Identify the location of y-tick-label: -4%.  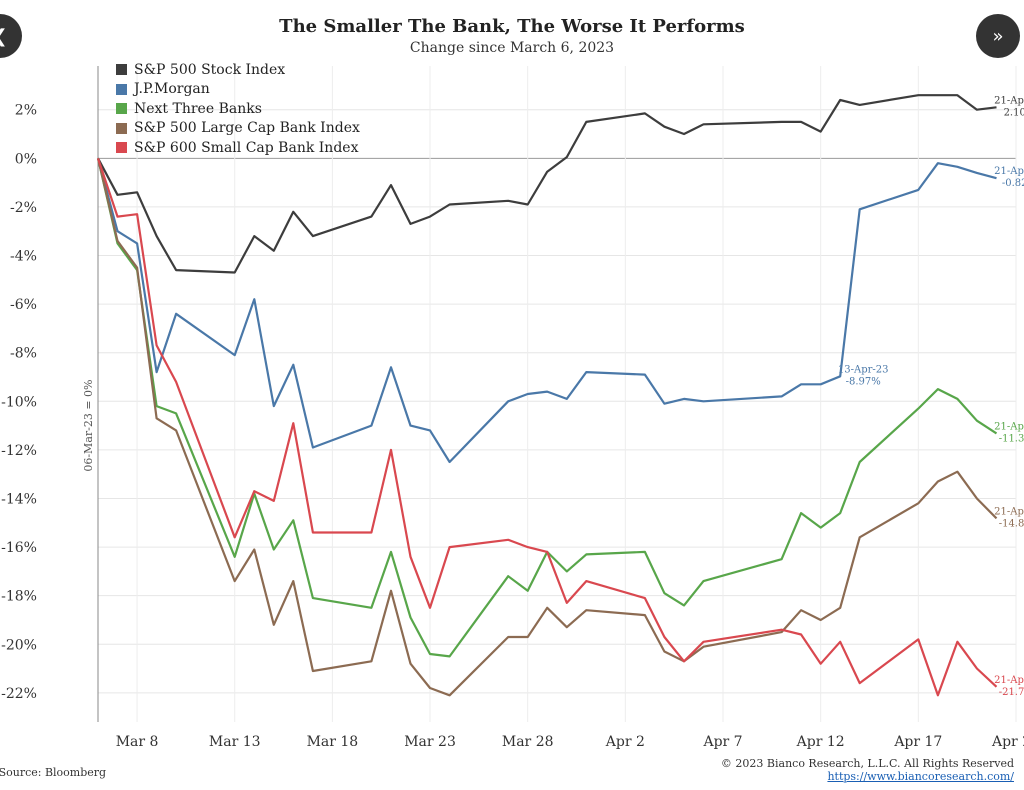
(23, 257).